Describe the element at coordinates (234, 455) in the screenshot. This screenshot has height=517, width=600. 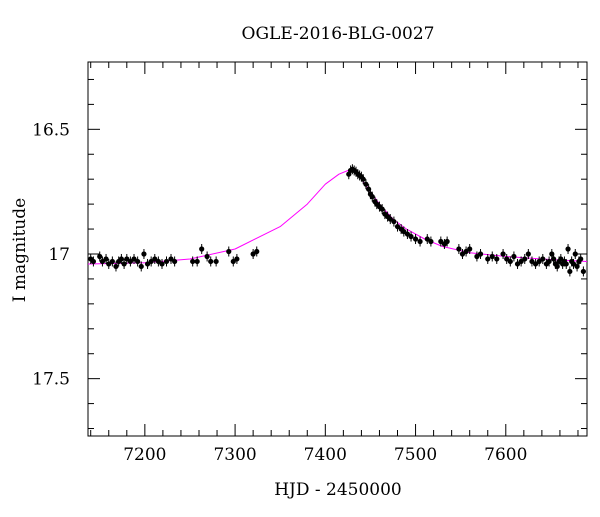
I see `x-tick-label: 7300` at that location.